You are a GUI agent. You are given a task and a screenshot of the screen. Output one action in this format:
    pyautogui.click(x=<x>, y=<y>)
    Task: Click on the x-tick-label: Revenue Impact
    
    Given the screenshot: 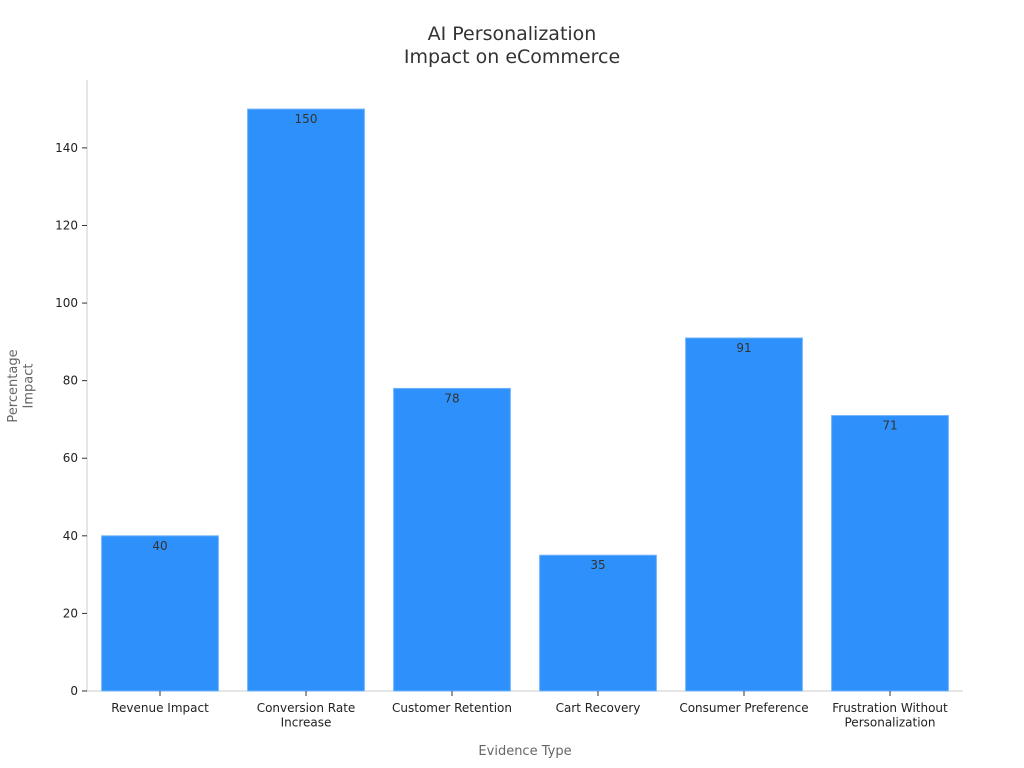 What is the action you would take?
    pyautogui.click(x=160, y=708)
    